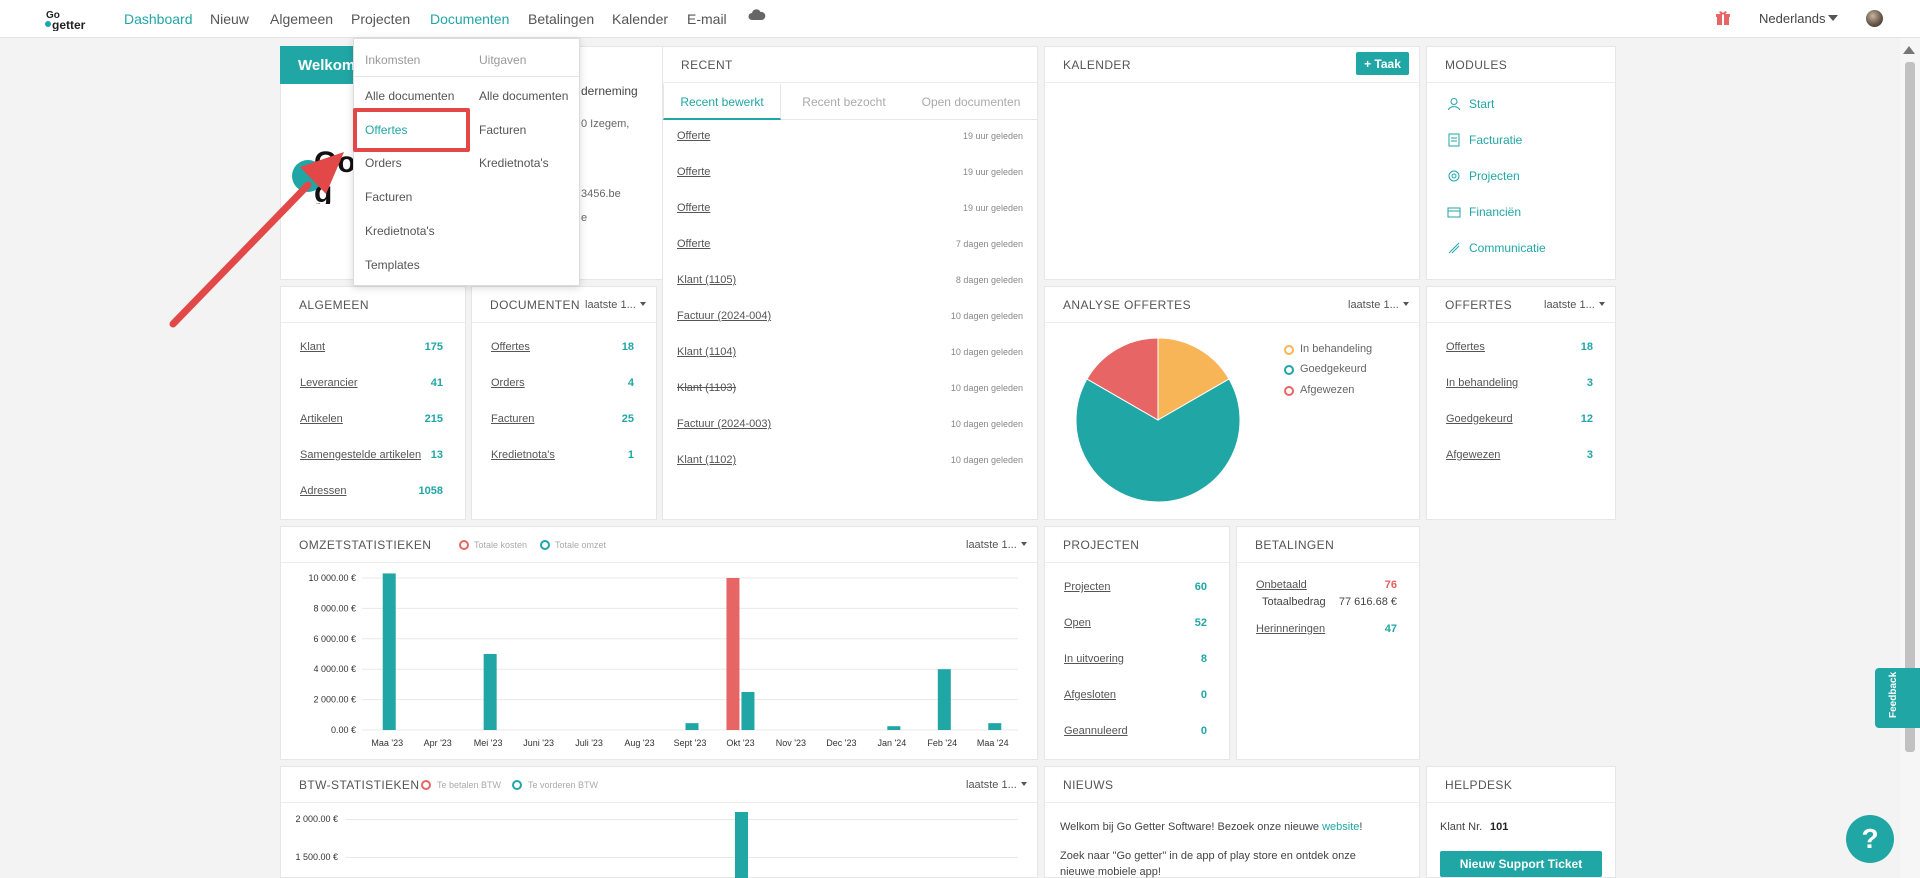 The height and width of the screenshot is (878, 1920). What do you see at coordinates (381, 19) in the screenshot?
I see `nav-projecten: Projecten` at bounding box center [381, 19].